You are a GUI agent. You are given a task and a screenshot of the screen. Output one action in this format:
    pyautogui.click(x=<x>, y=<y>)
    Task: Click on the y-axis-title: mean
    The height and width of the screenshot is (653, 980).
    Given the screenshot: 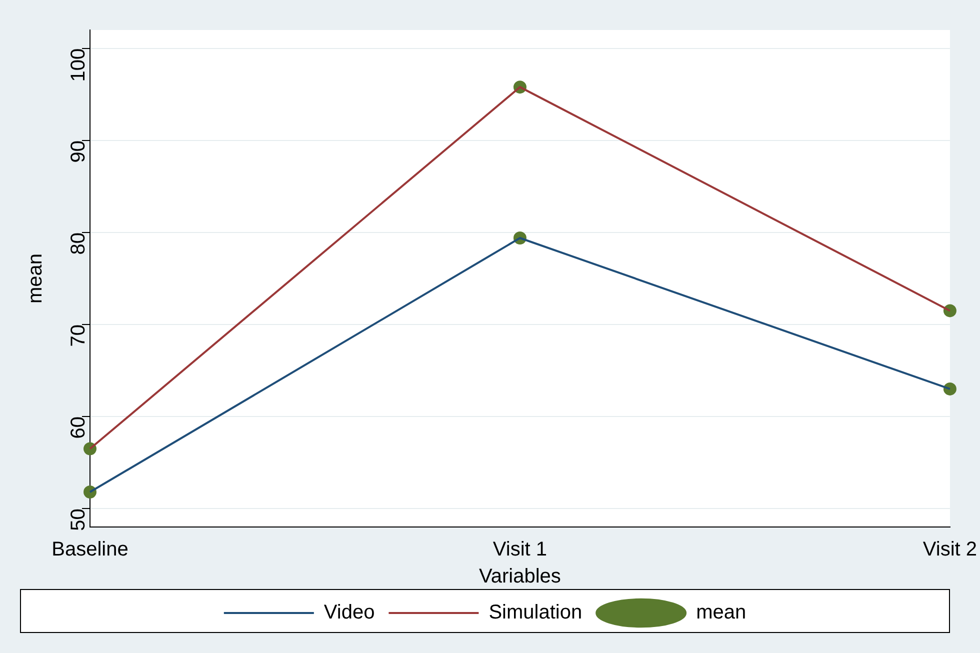 What is the action you would take?
    pyautogui.click(x=35, y=278)
    